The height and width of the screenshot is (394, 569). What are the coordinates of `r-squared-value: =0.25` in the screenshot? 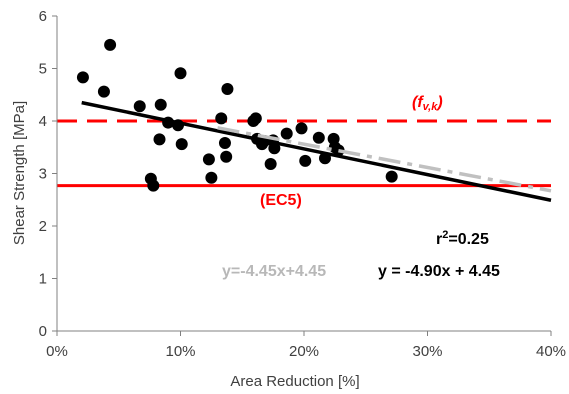 It's located at (468, 239).